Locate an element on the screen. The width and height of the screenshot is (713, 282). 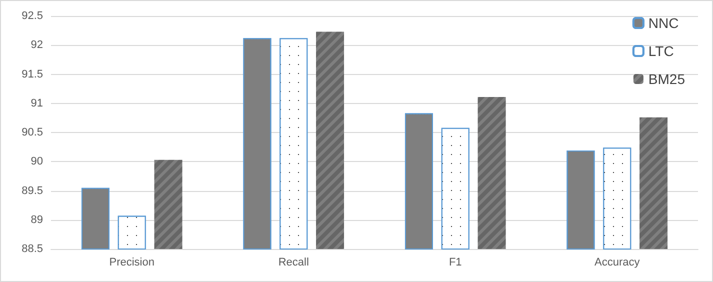
x-tick-label: Precision is located at coordinates (131, 262).